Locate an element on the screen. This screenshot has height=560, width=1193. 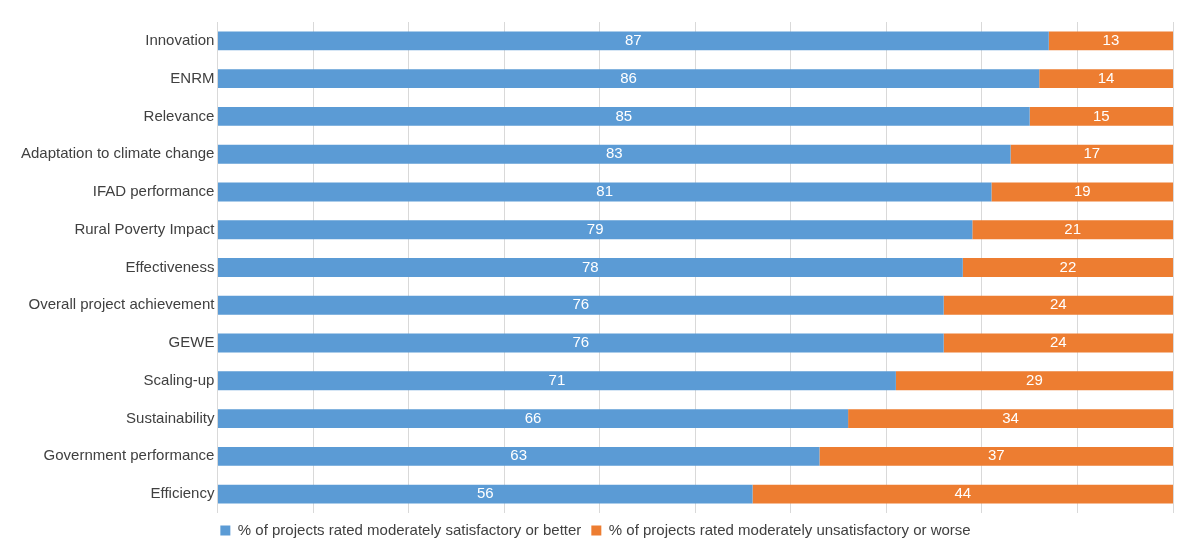
y-tick-label: IFAD performance is located at coordinates (153, 191).